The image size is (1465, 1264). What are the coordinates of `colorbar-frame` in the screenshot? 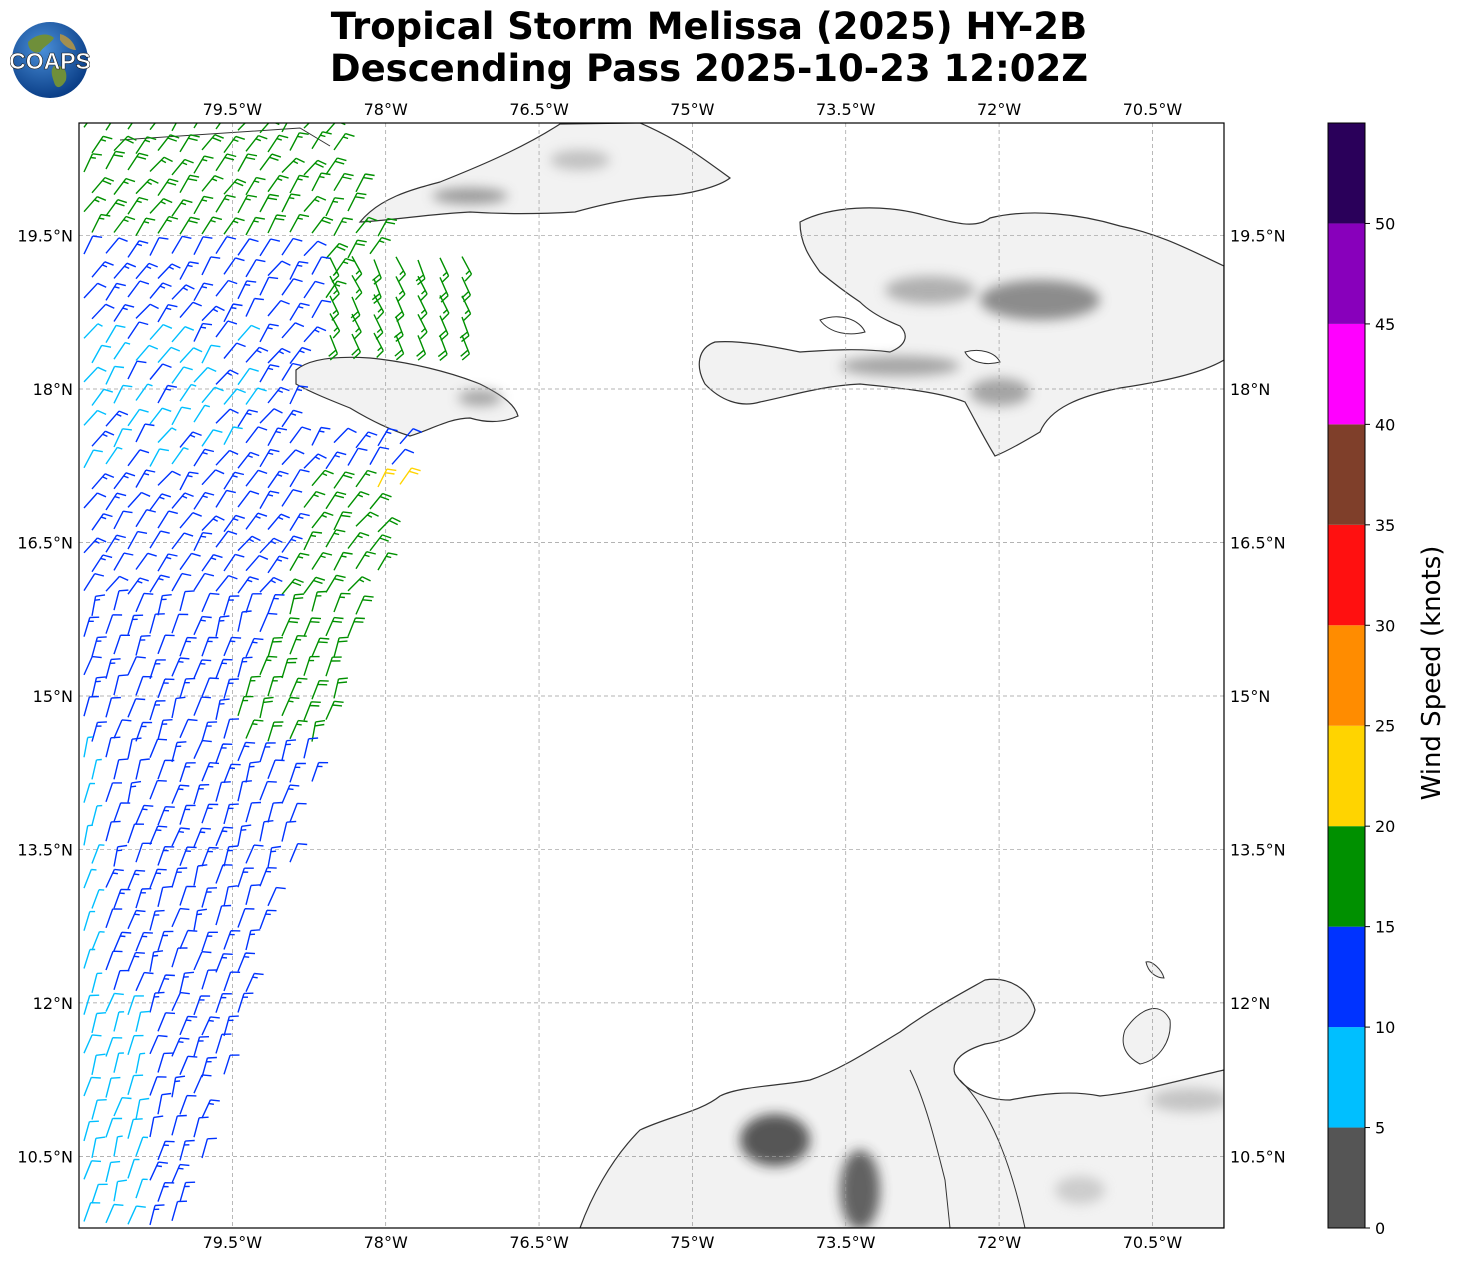 It's located at (1346, 675).